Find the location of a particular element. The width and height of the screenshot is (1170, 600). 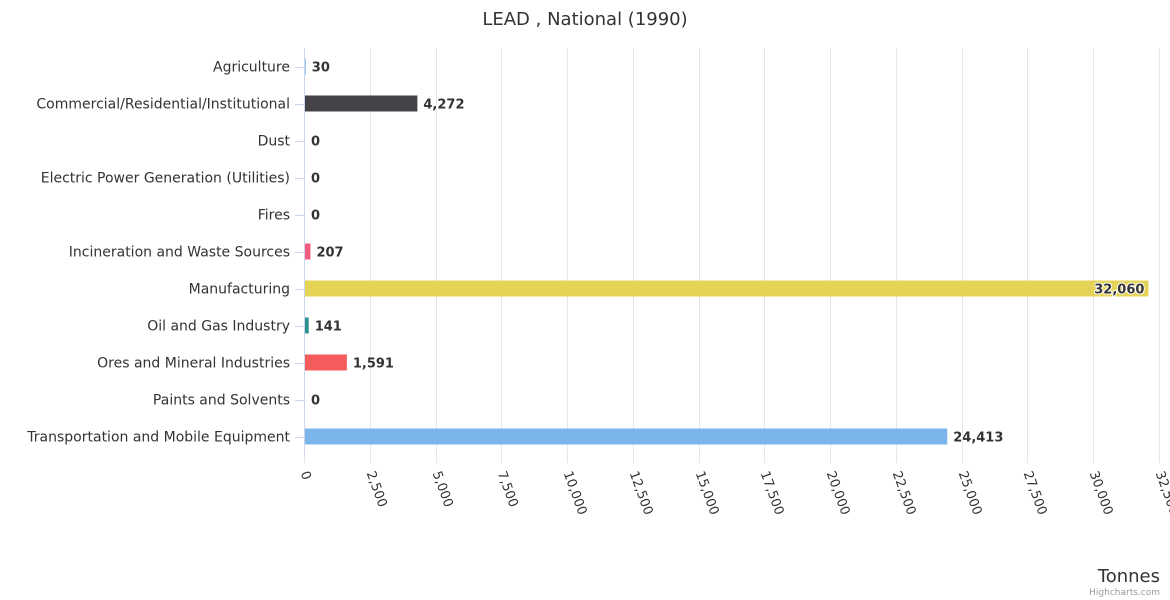

data-label: 141 is located at coordinates (328, 327).